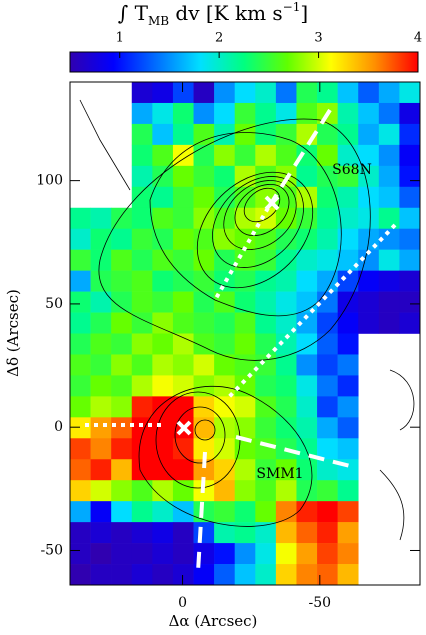 This screenshot has height=635, width=426. I want to click on colorbar-tick-label: 3, so click(318, 38).